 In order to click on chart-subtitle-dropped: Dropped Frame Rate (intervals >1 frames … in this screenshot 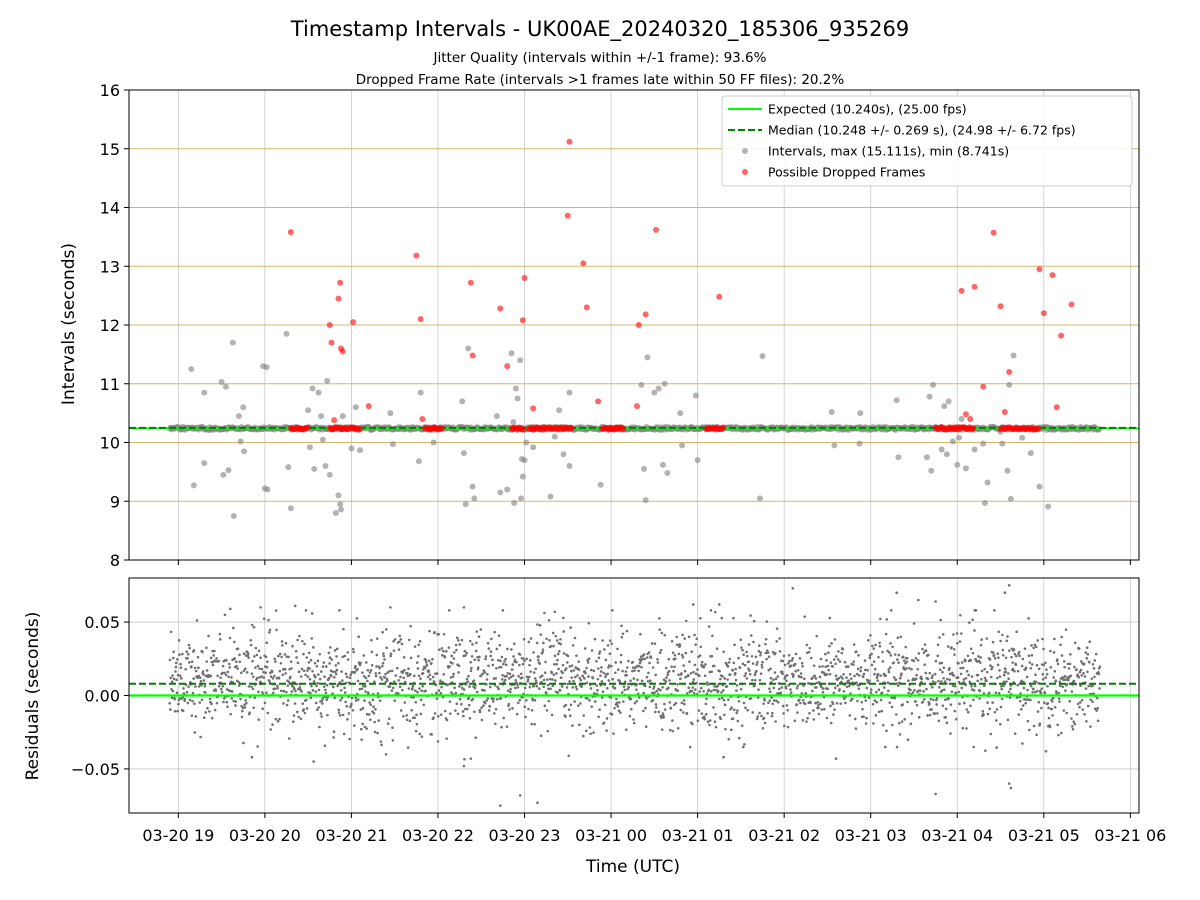, I will do `click(600, 80)`.